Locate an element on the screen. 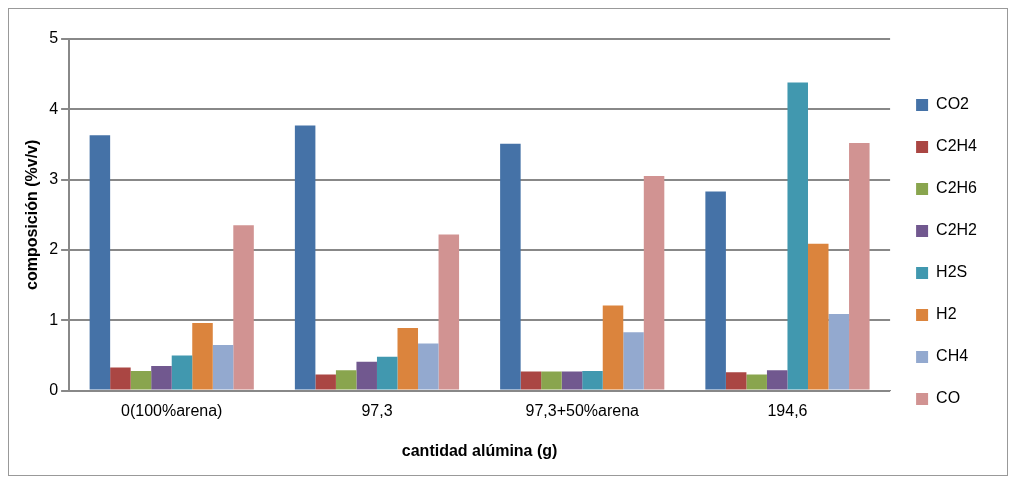 The image size is (1018, 486). legend-label: H2 is located at coordinates (946, 314).